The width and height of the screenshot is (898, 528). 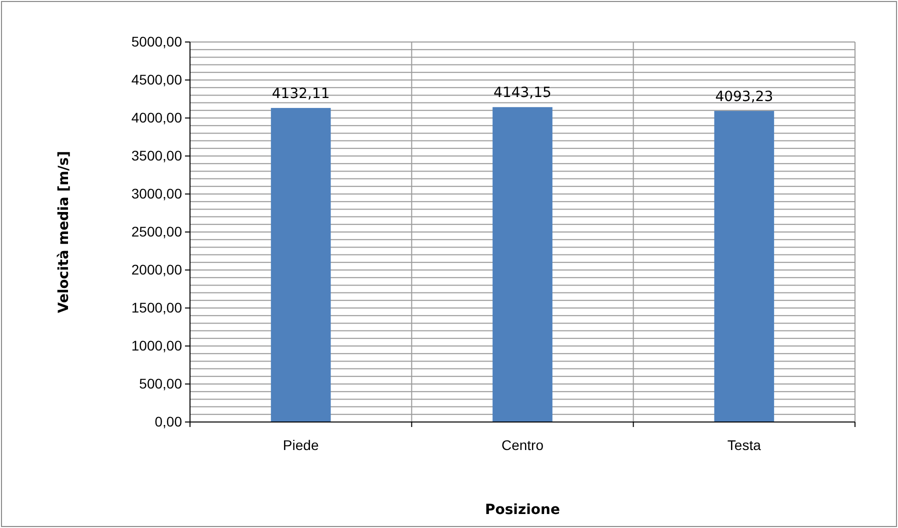 What do you see at coordinates (522, 445) in the screenshot?
I see `x-tick-label: Centro` at bounding box center [522, 445].